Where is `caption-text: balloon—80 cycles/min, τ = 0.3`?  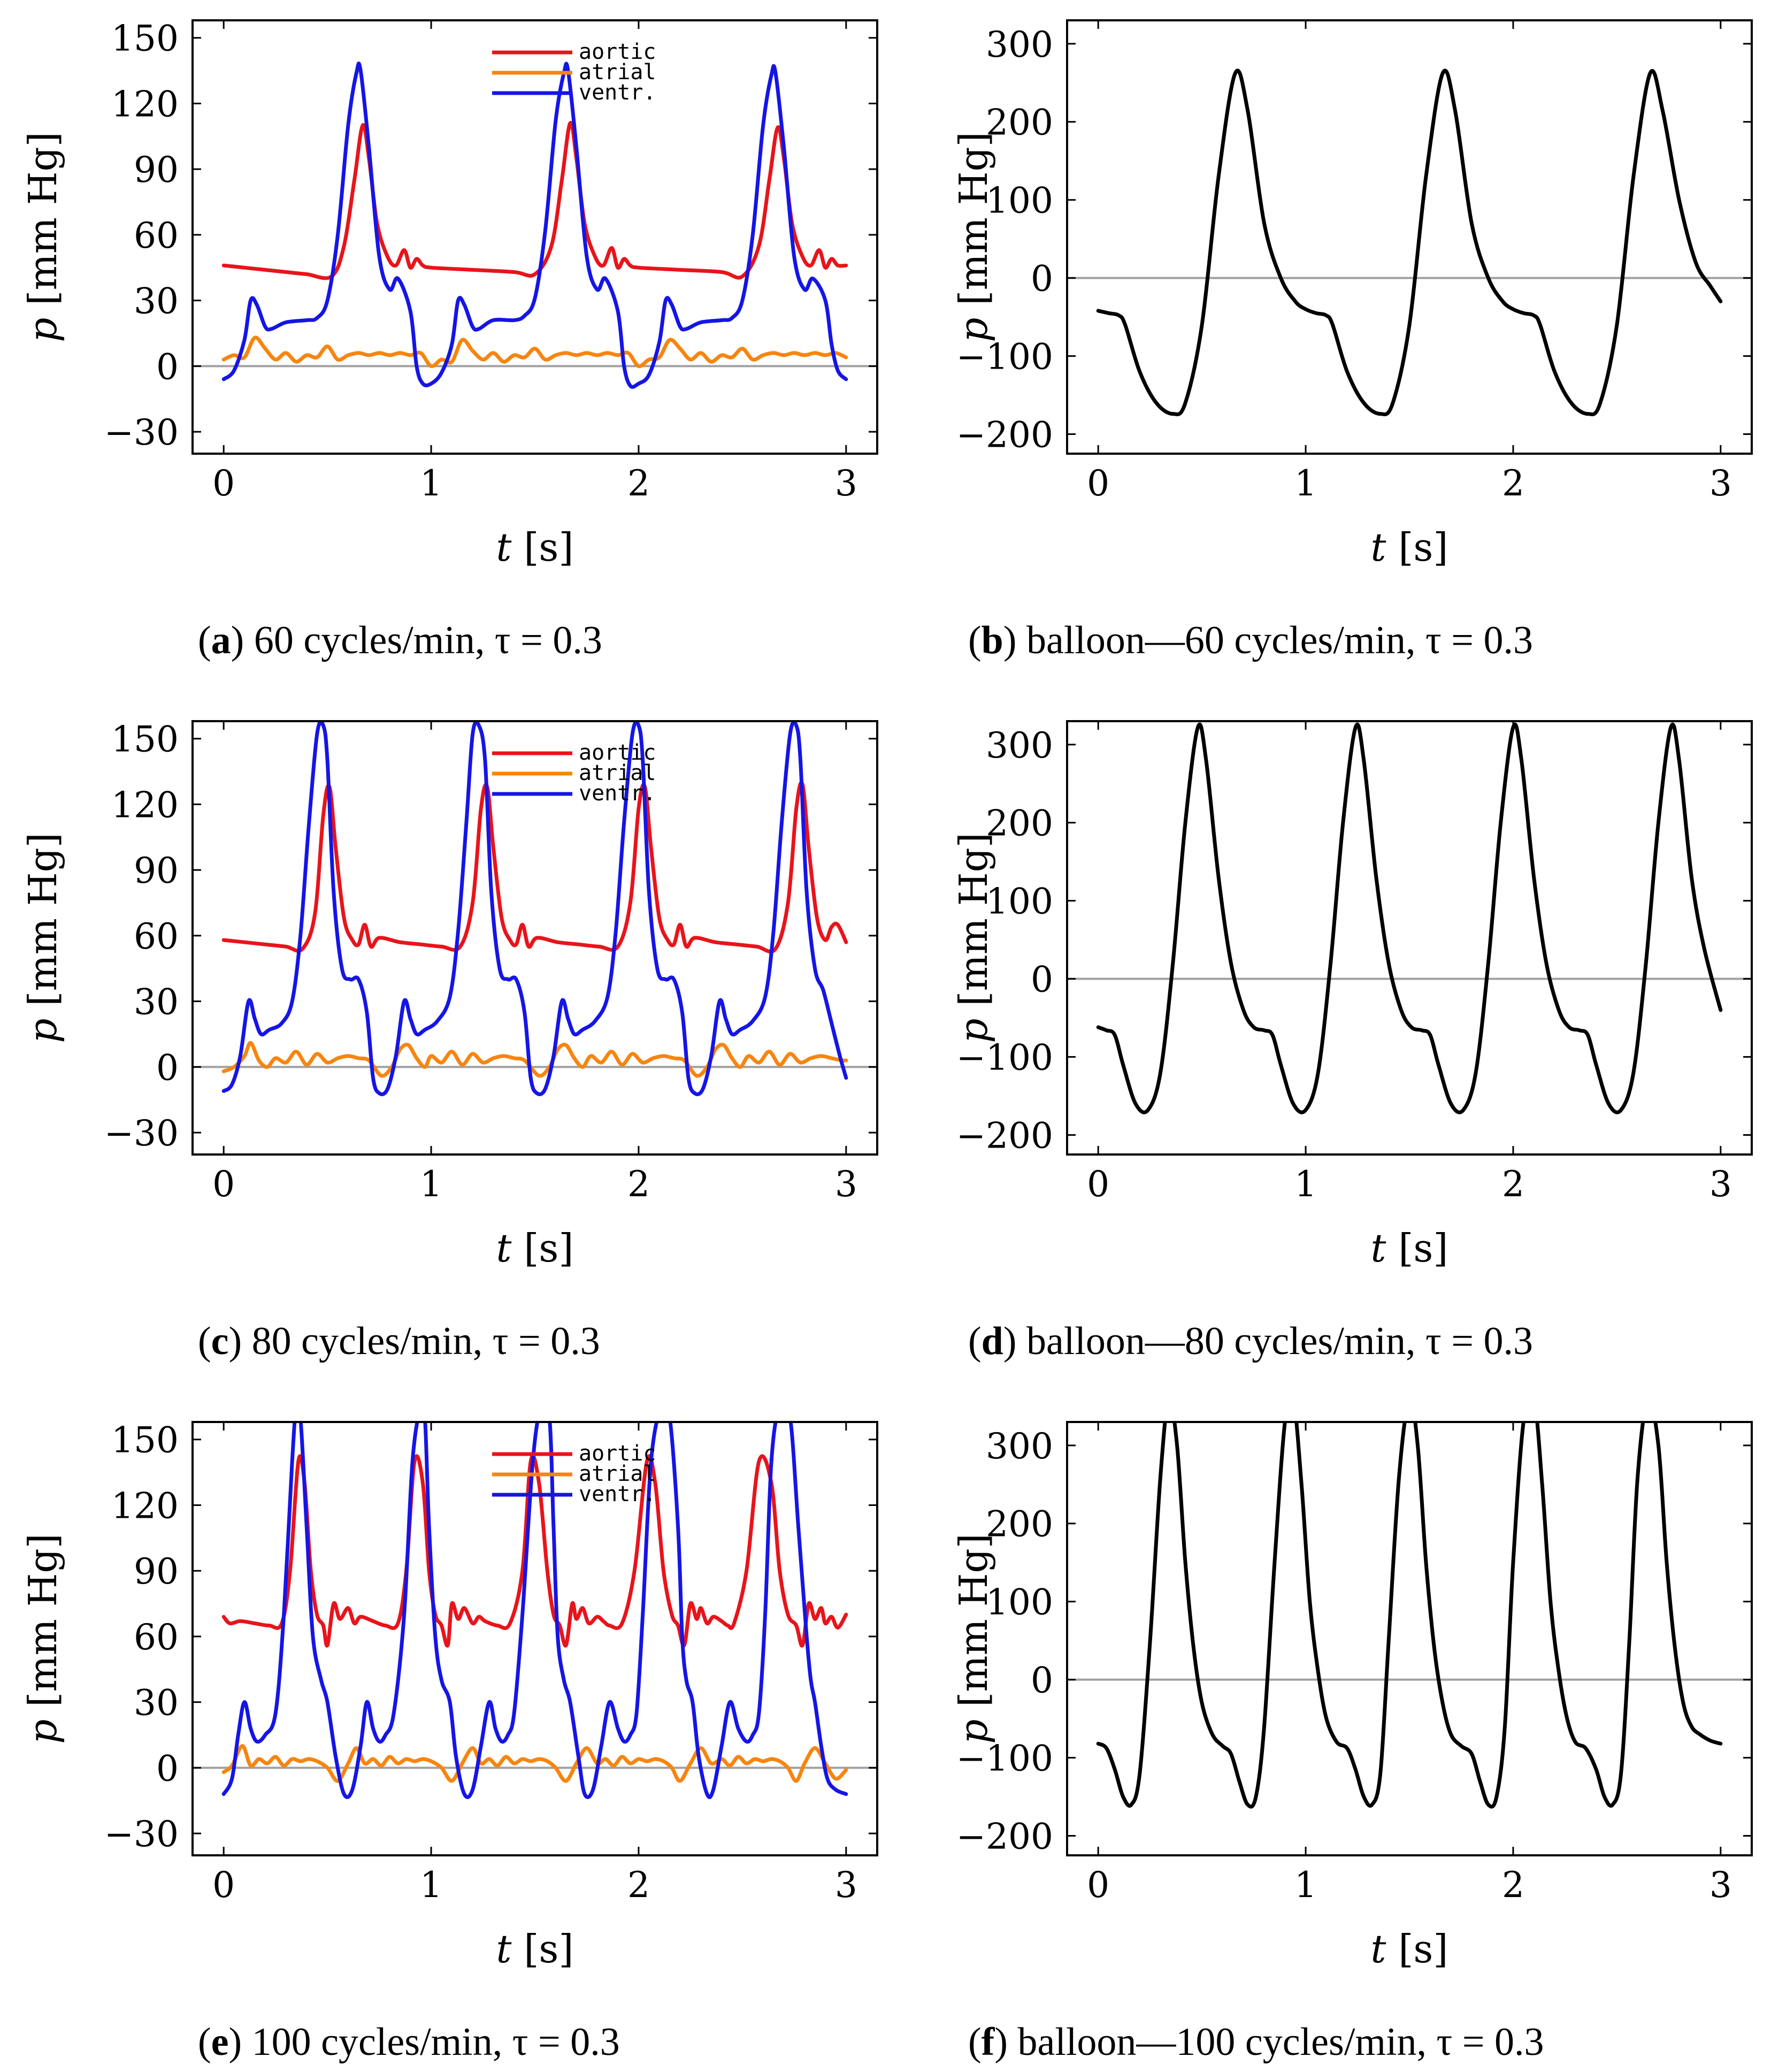 caption-text: balloon—80 cycles/min, τ = 0.3 is located at coordinates (1279, 1341).